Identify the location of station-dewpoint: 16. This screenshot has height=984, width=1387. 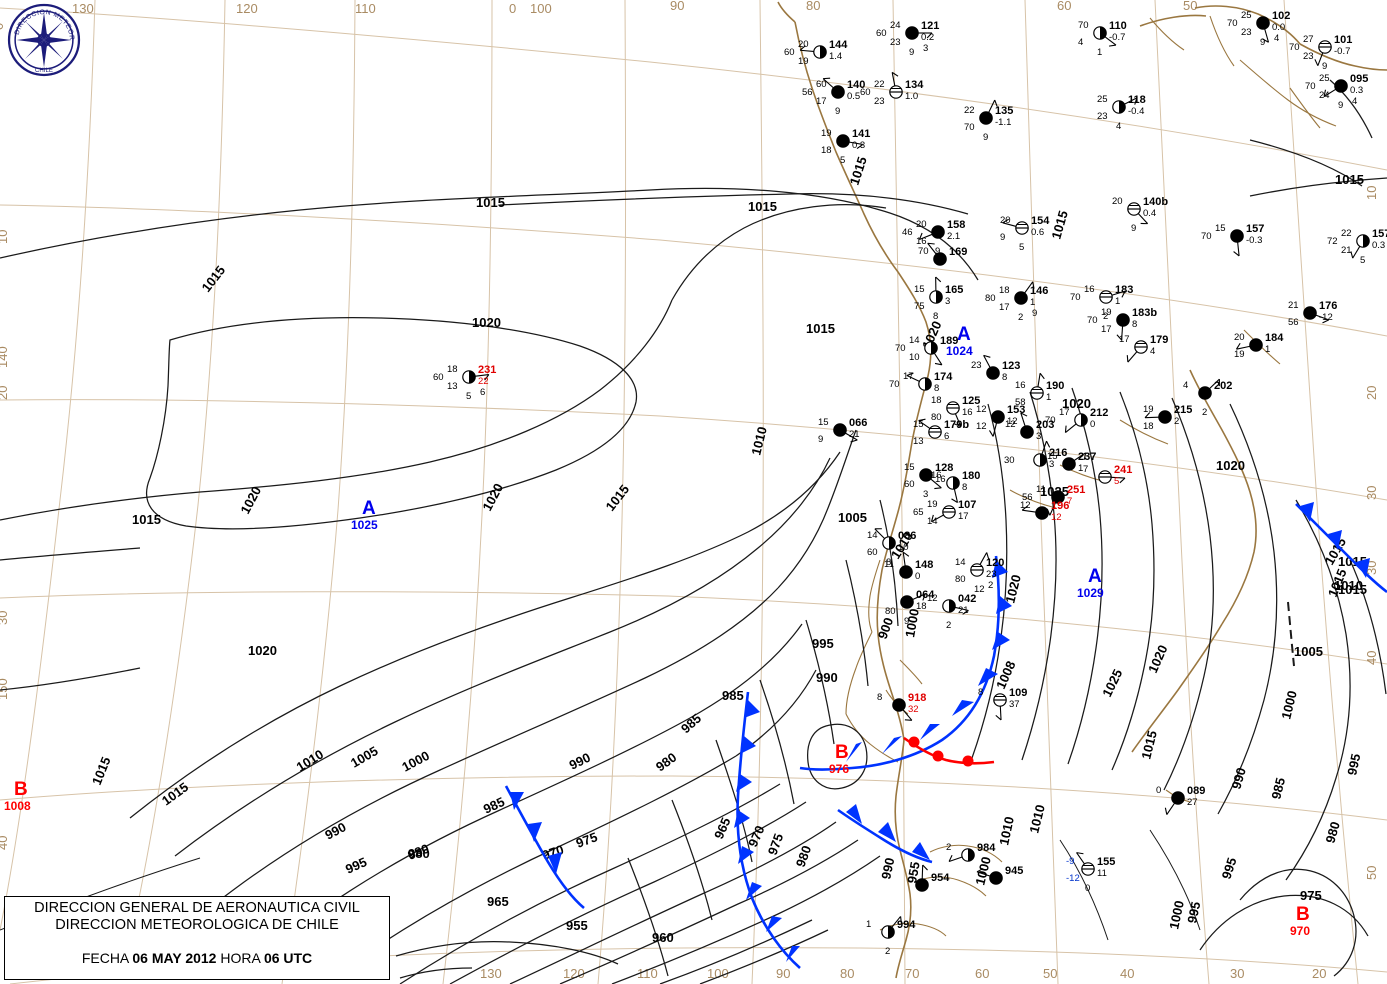
(921, 241).